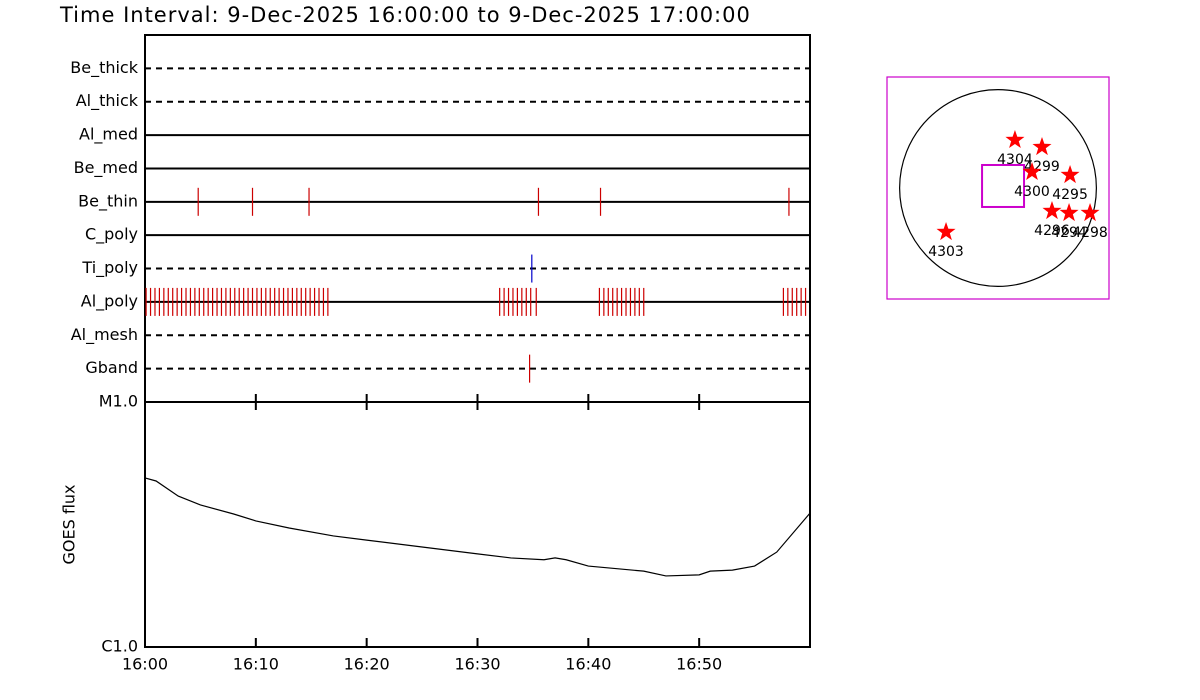 The width and height of the screenshot is (1200, 700). What do you see at coordinates (477, 527) in the screenshot?
I see `flux-line` at bounding box center [477, 527].